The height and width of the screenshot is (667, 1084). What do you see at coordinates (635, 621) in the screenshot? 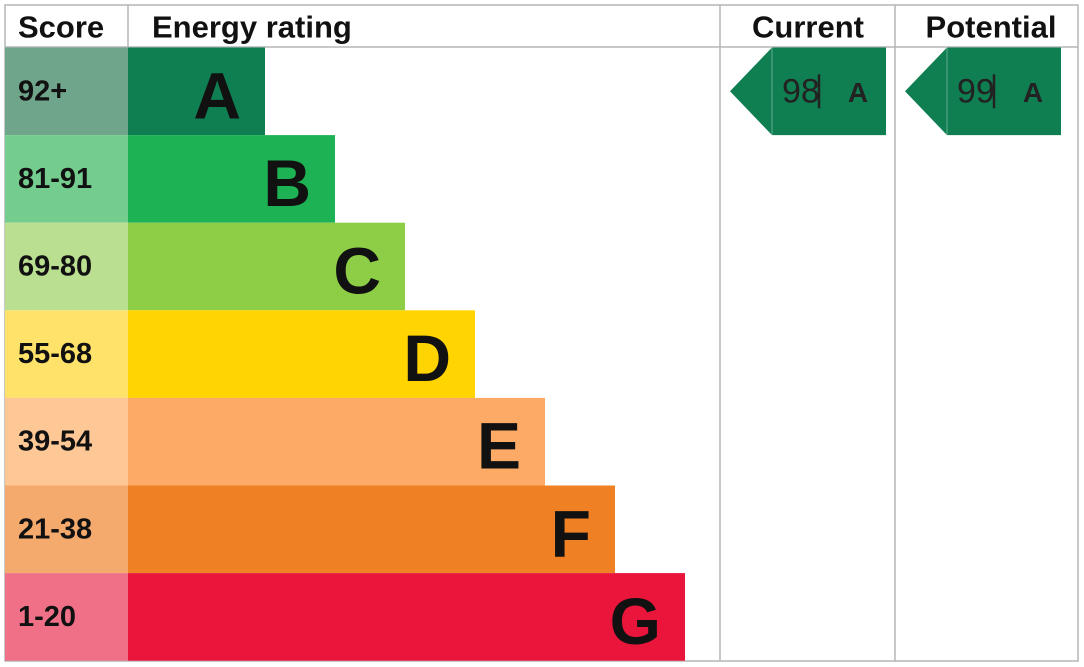
I see `rating-letter: G` at bounding box center [635, 621].